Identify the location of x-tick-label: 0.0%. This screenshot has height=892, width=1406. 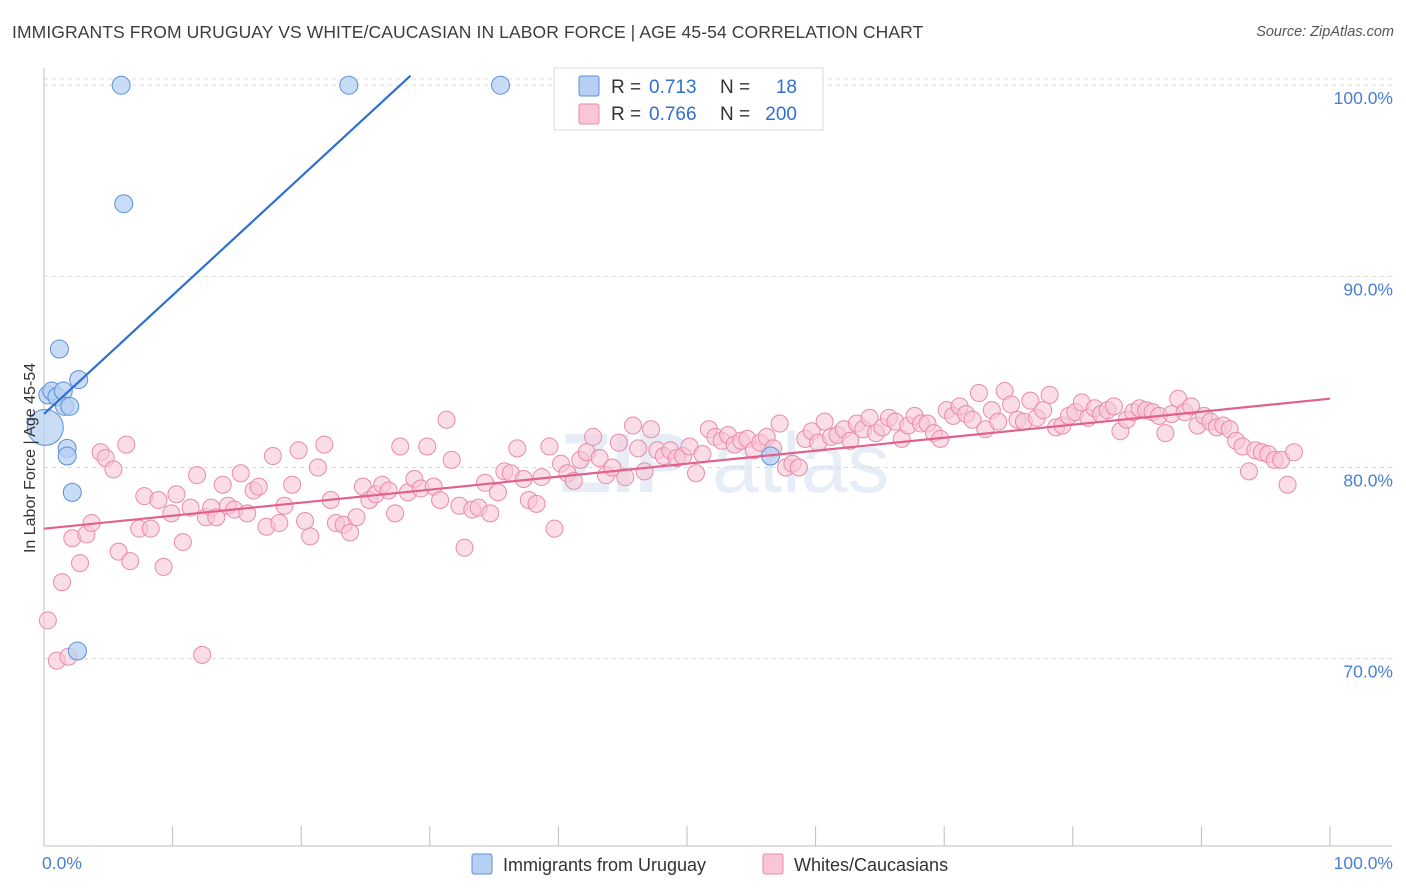
(62, 863).